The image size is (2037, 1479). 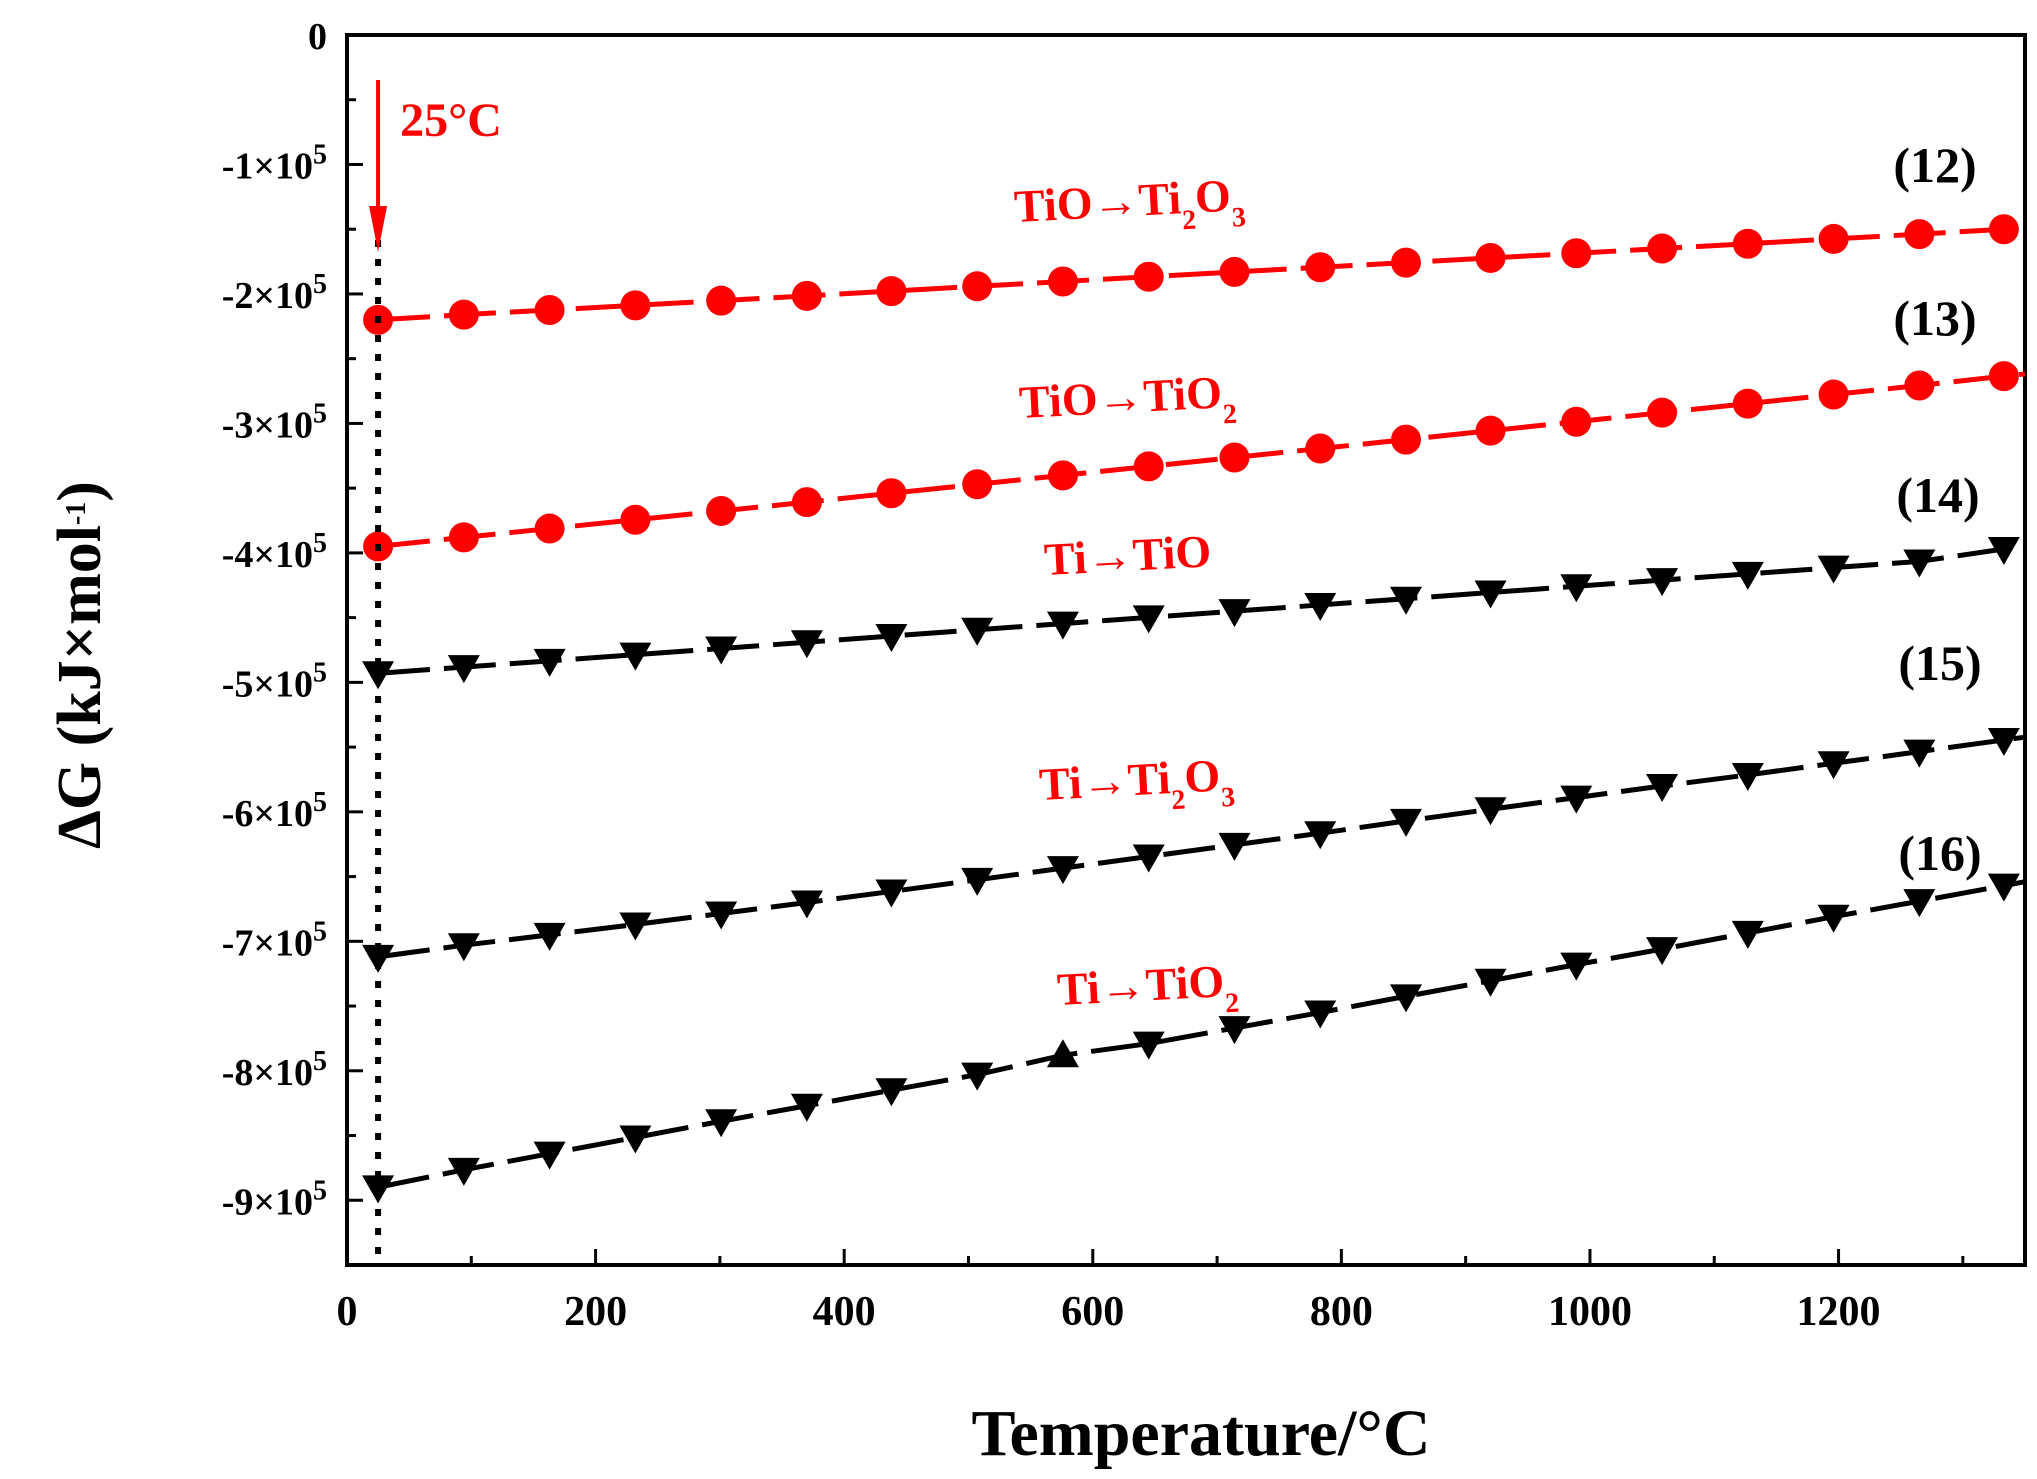 I want to click on x-tick-label: 0, so click(x=347, y=1312).